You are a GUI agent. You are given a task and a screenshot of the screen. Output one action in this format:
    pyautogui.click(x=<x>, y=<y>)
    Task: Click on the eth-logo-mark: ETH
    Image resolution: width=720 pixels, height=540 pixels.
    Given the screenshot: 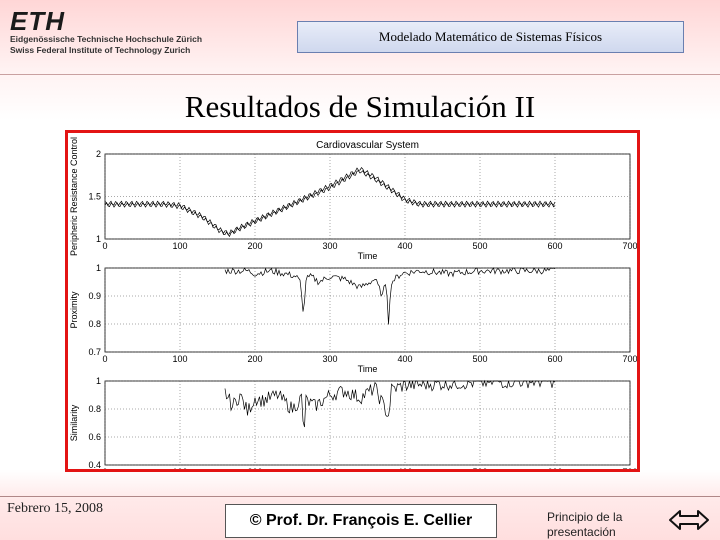 What is the action you would take?
    pyautogui.click(x=37, y=21)
    